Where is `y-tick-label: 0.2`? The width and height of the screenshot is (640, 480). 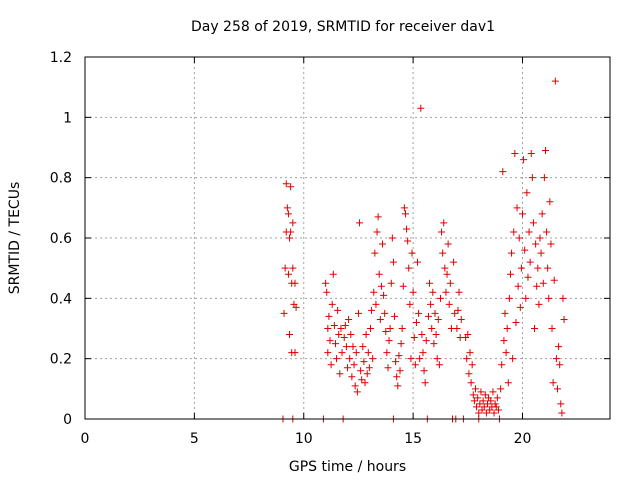 y-tick-label: 0.2 is located at coordinates (61, 360).